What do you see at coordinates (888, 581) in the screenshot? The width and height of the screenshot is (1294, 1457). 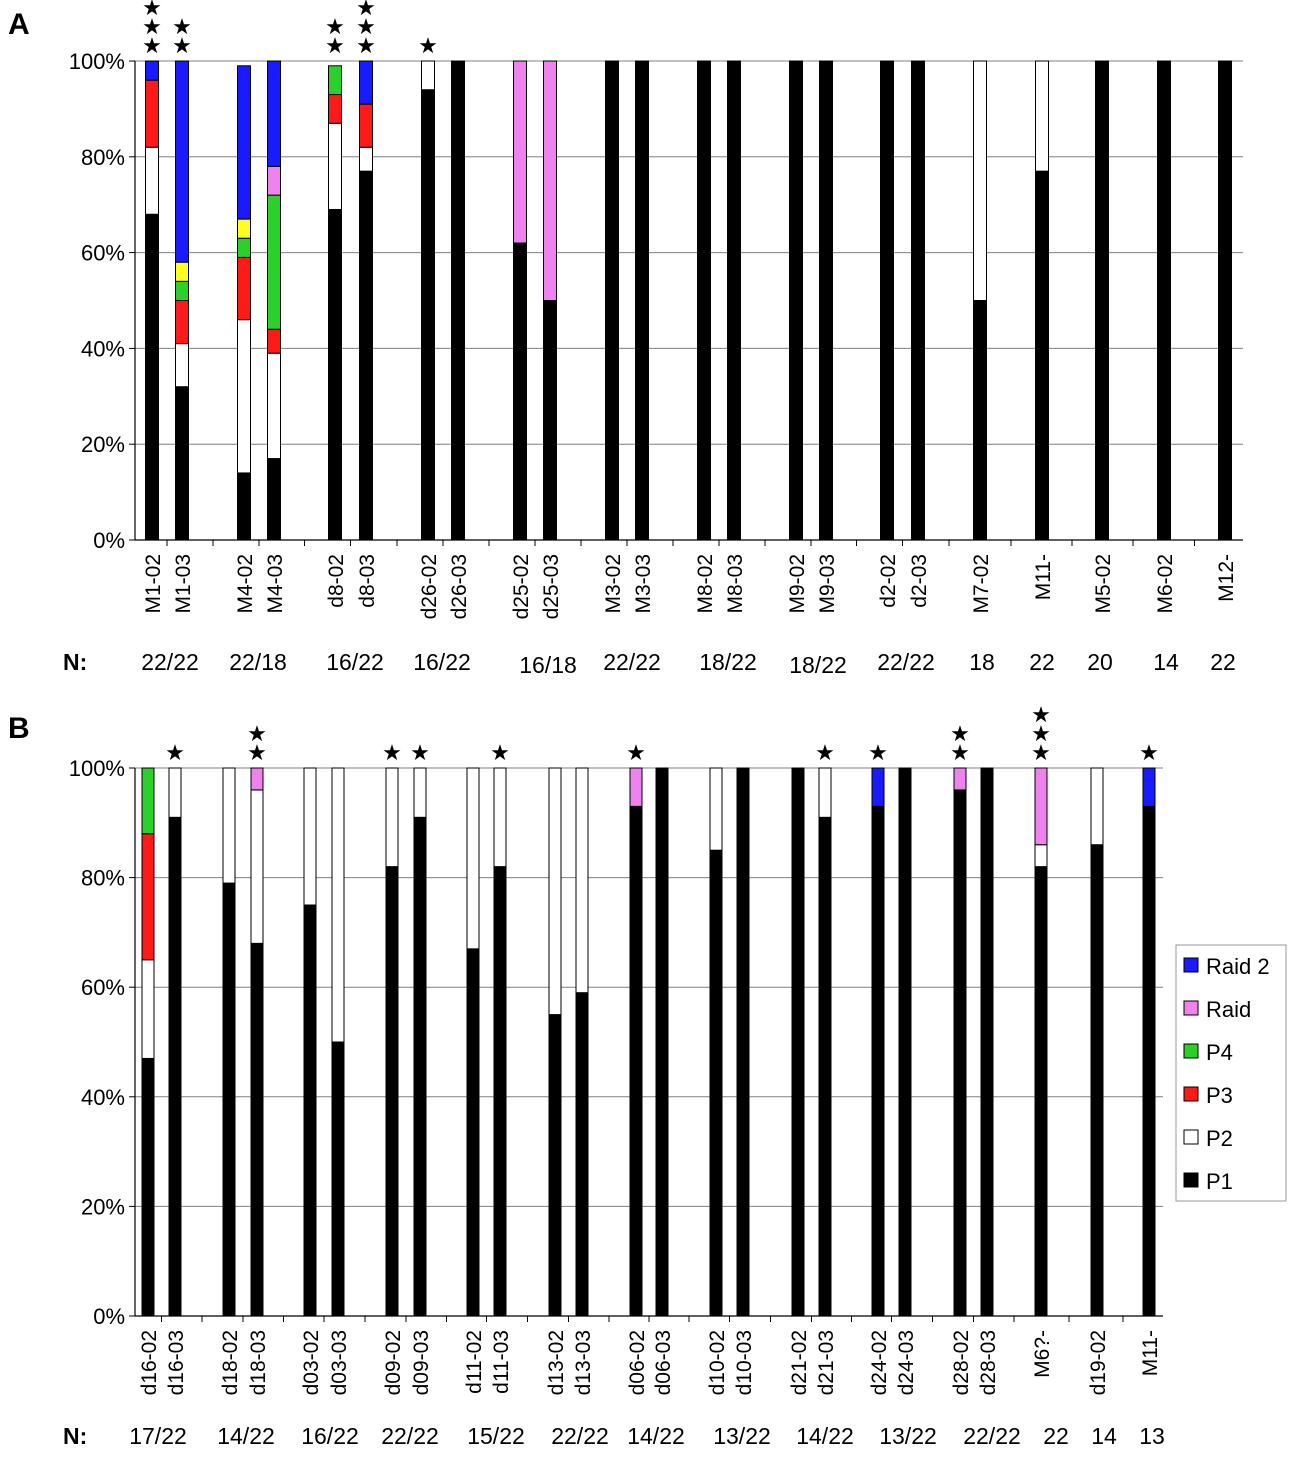 I see `x-category-label: d2-02` at bounding box center [888, 581].